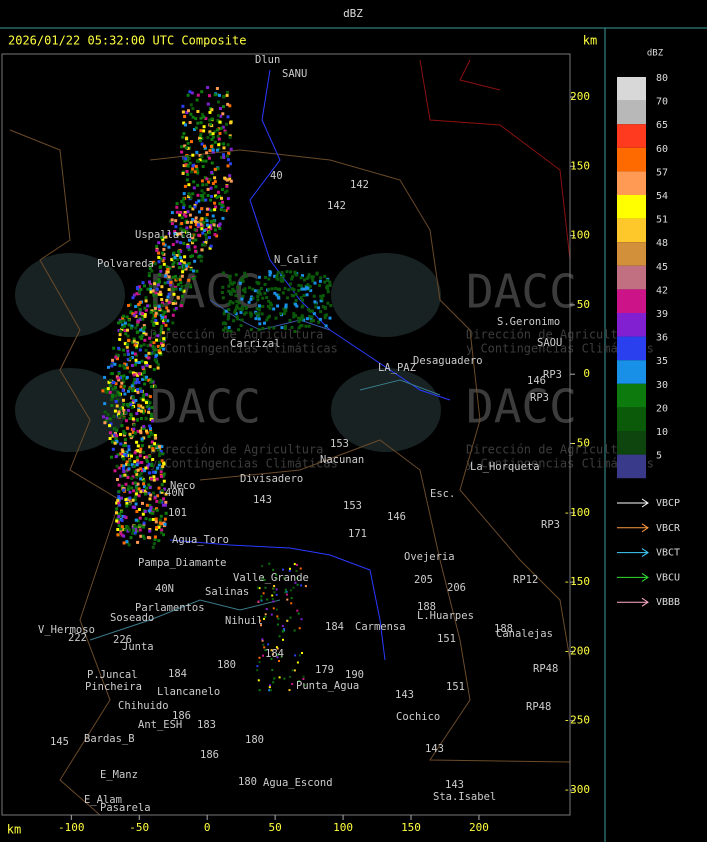 This screenshot has height=842, width=707. What do you see at coordinates (119, 775) in the screenshot?
I see `place-label: E_Manz` at bounding box center [119, 775].